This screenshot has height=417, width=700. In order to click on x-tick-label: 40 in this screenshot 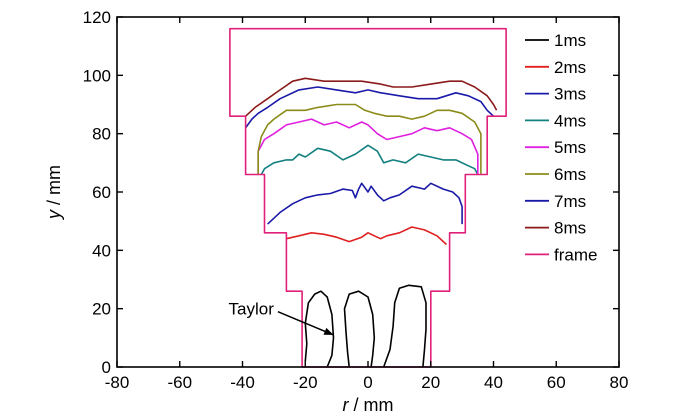, I will do `click(493, 382)`.